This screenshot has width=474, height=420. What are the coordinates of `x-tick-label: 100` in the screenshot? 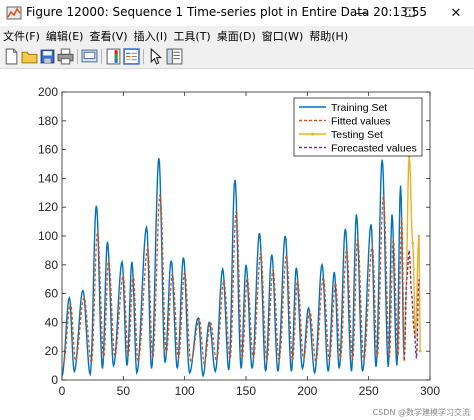 It's located at (185, 391).